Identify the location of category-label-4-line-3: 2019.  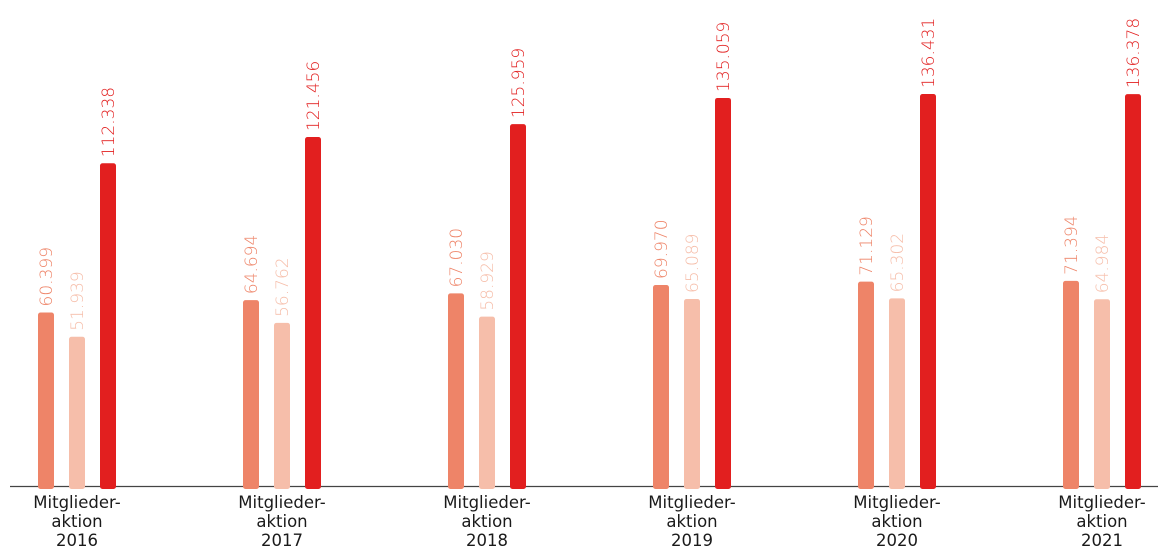
(692, 540).